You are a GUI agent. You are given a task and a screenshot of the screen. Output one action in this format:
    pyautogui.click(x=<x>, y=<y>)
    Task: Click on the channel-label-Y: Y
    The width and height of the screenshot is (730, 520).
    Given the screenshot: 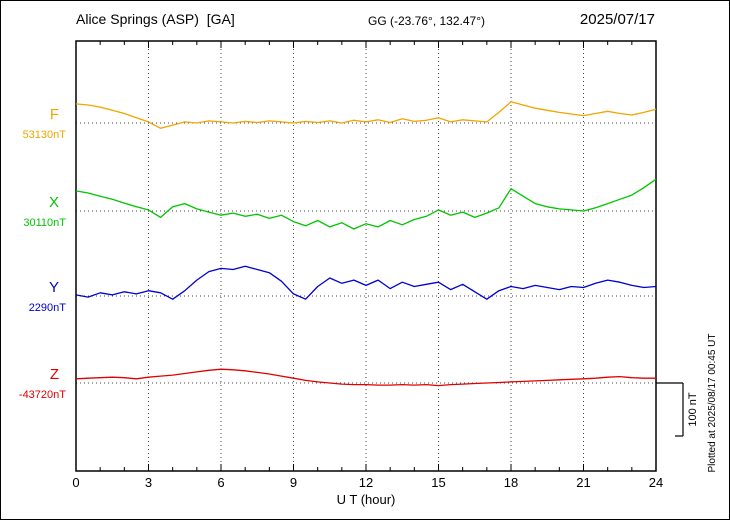 What is the action you would take?
    pyautogui.click(x=54, y=287)
    